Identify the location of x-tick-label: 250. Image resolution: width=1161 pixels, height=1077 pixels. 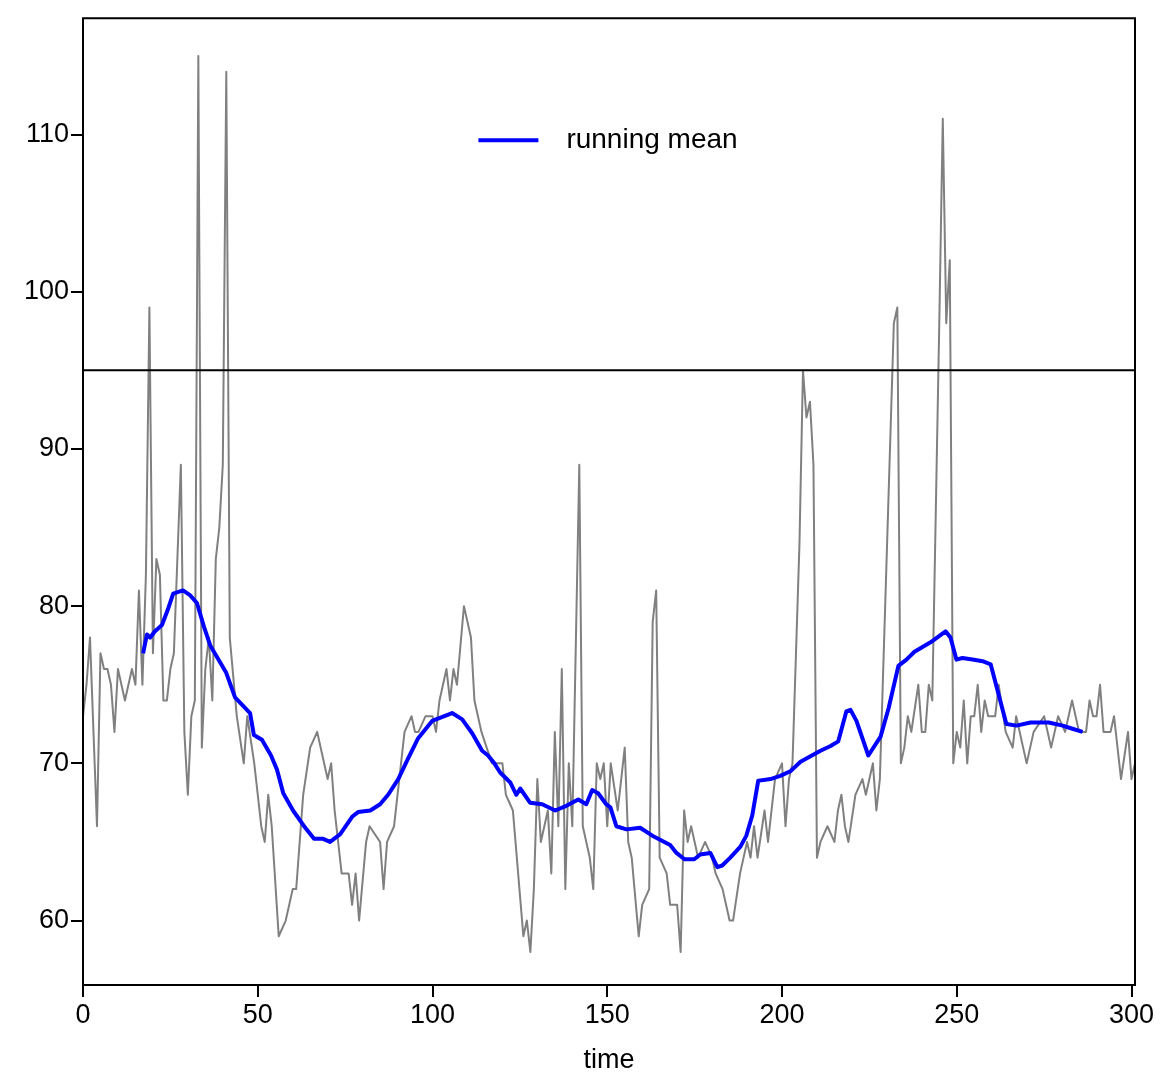
(957, 1013).